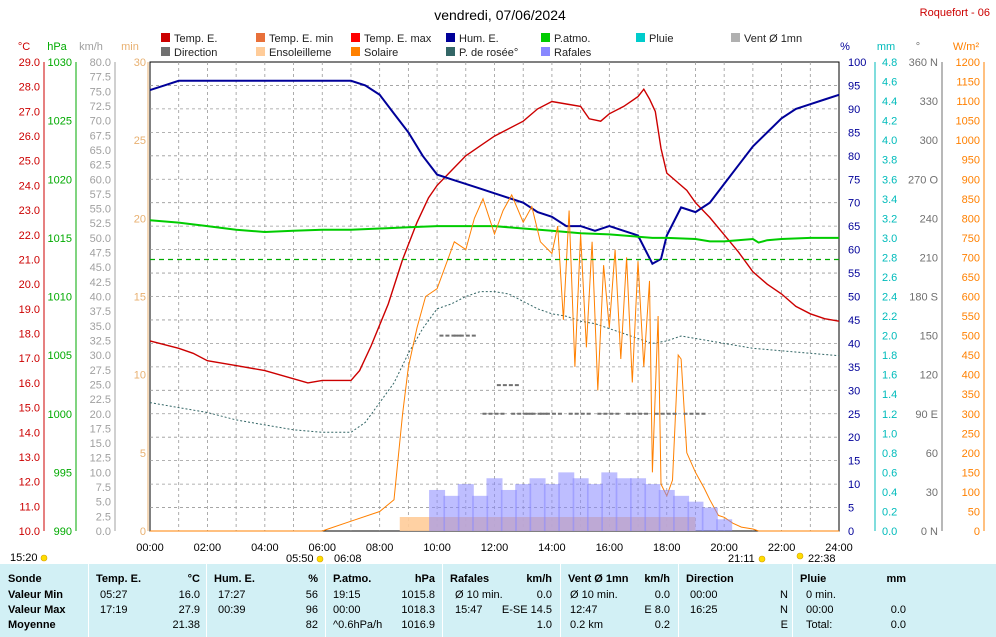 The width and height of the screenshot is (996, 637). Describe the element at coordinates (232, 595) in the screenshot. I see `stats-cell: 17:27` at that location.